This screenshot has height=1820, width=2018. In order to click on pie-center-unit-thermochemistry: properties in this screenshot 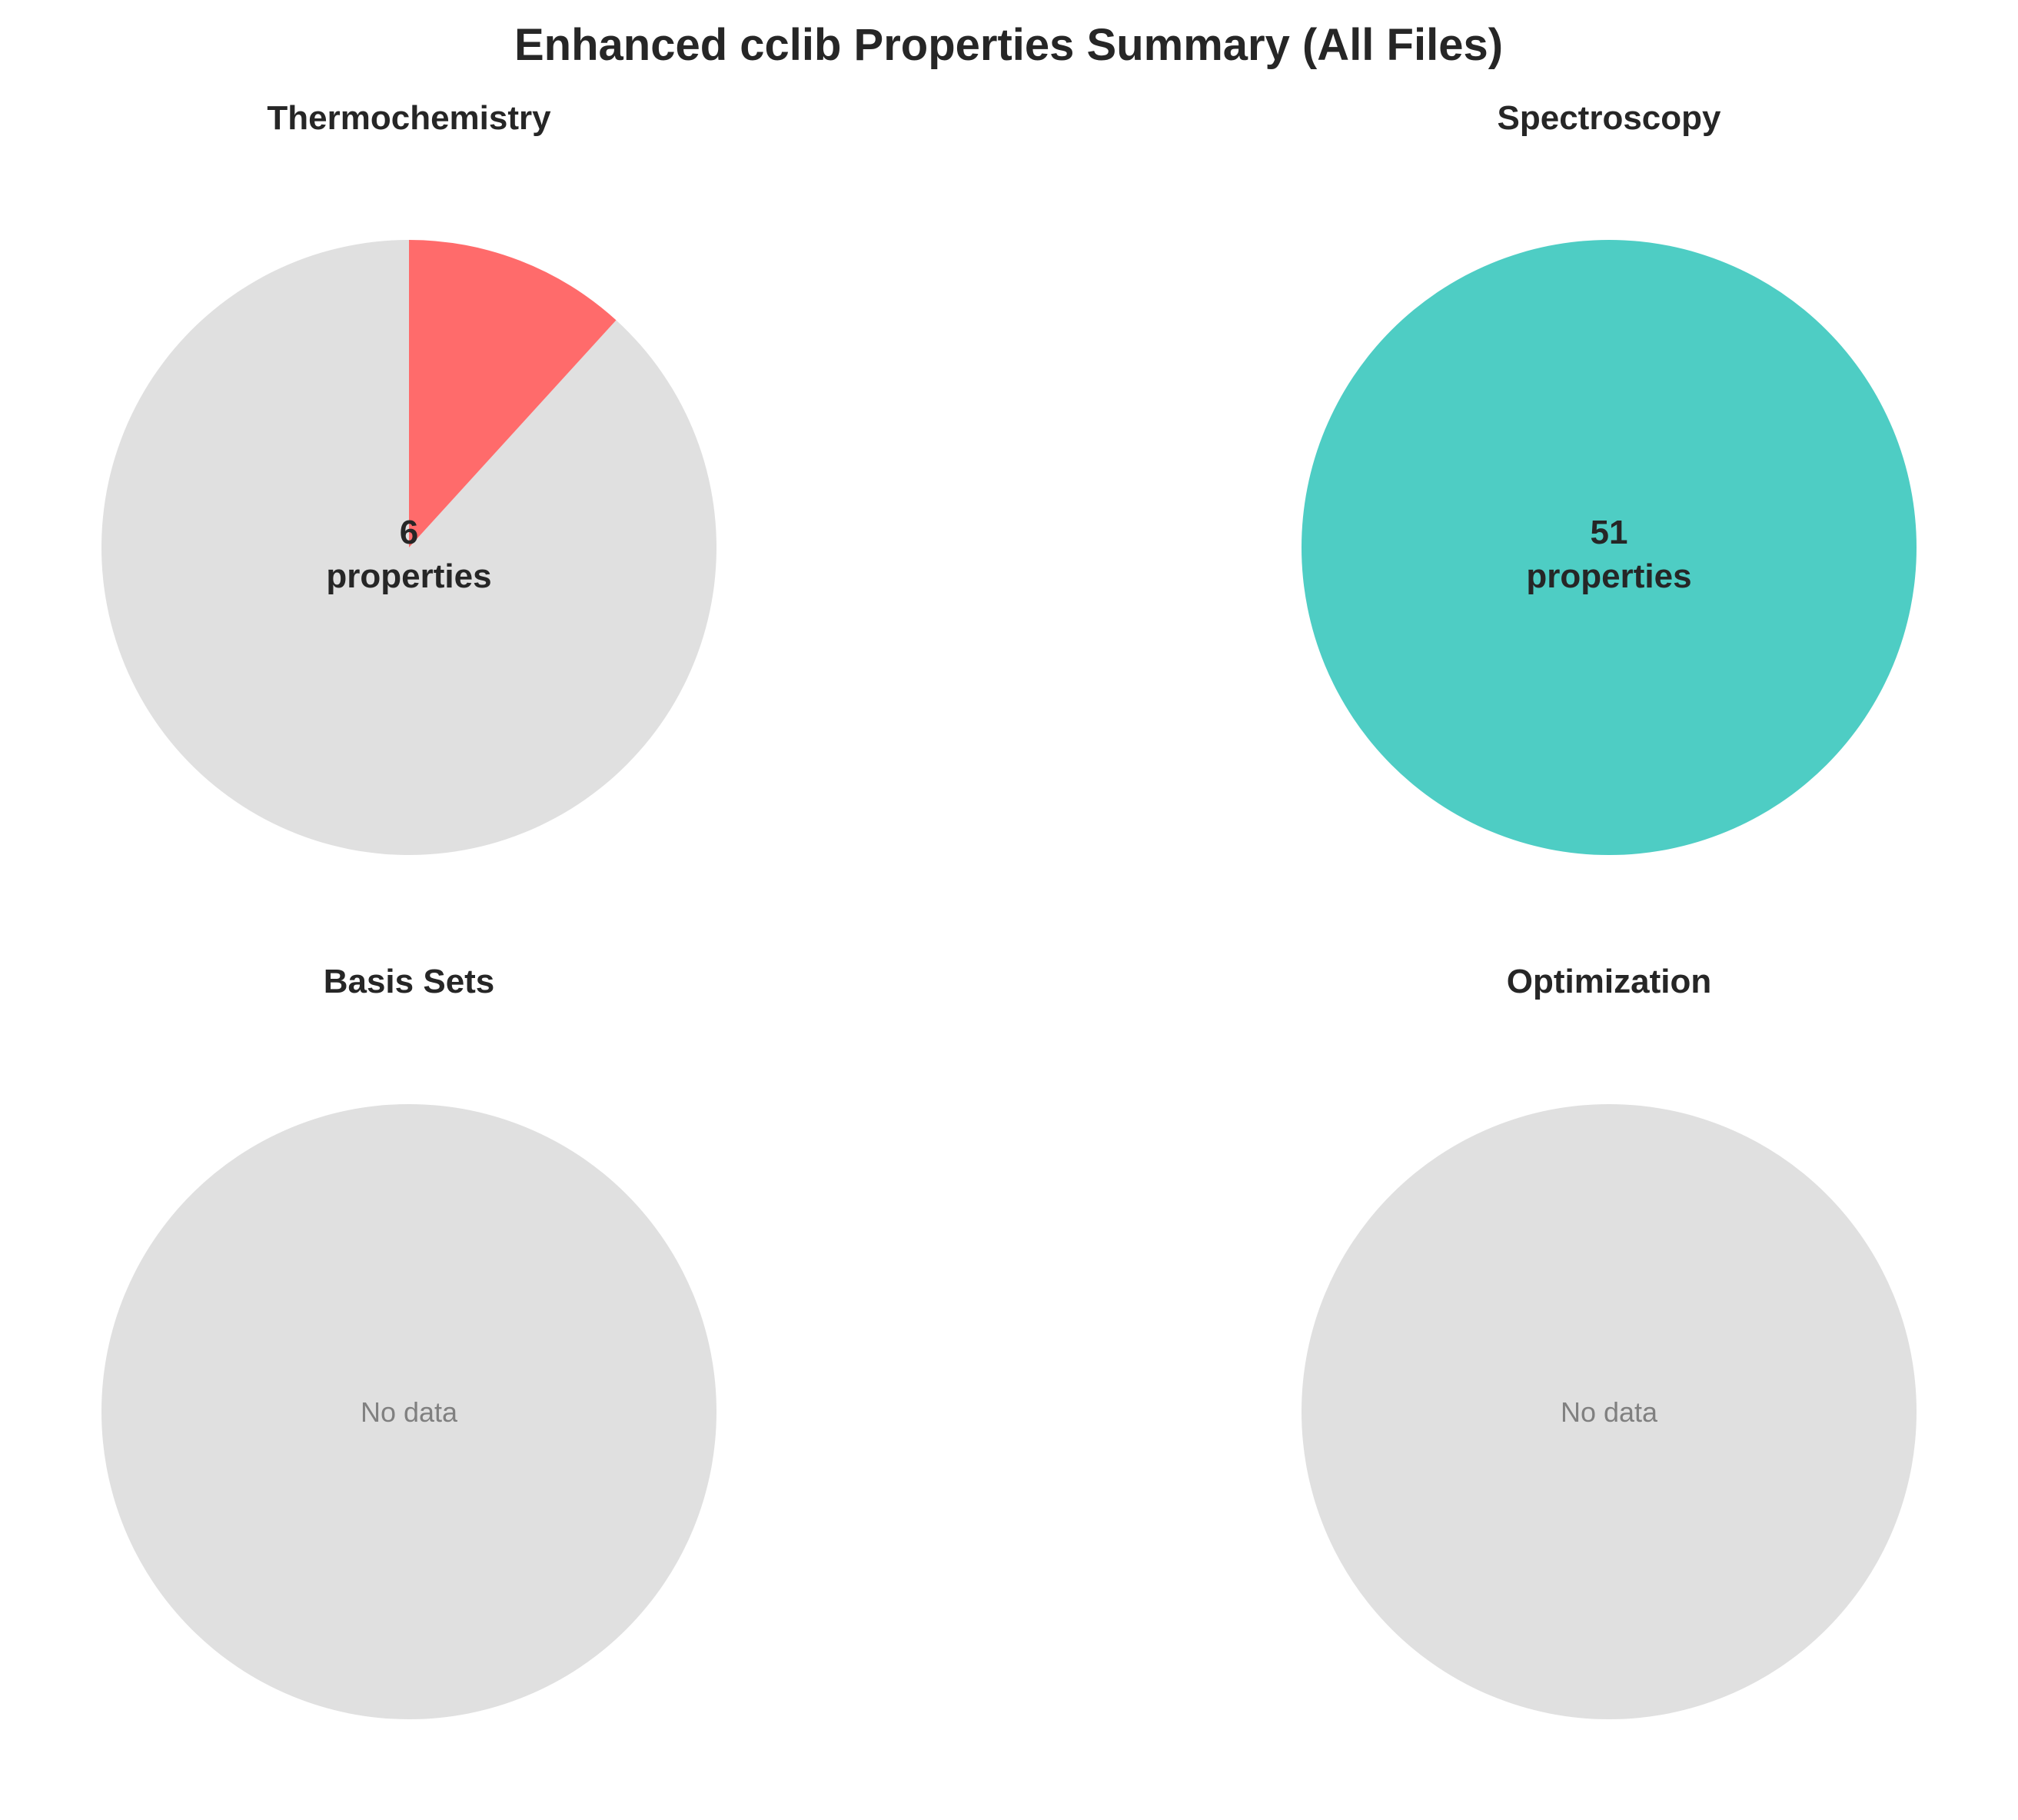, I will do `click(408, 576)`.